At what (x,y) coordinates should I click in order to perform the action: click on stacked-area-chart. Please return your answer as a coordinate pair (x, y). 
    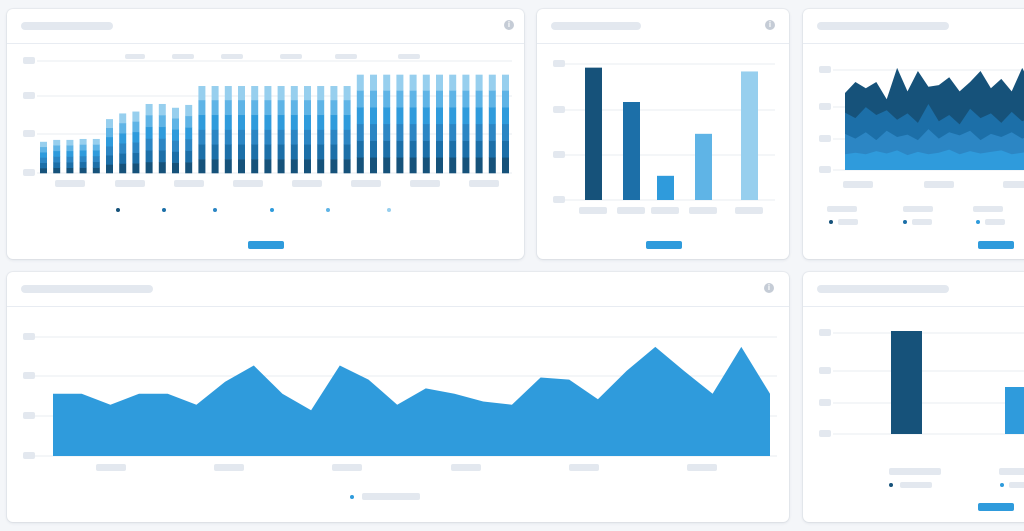
    Looking at the image, I should click on (921, 145).